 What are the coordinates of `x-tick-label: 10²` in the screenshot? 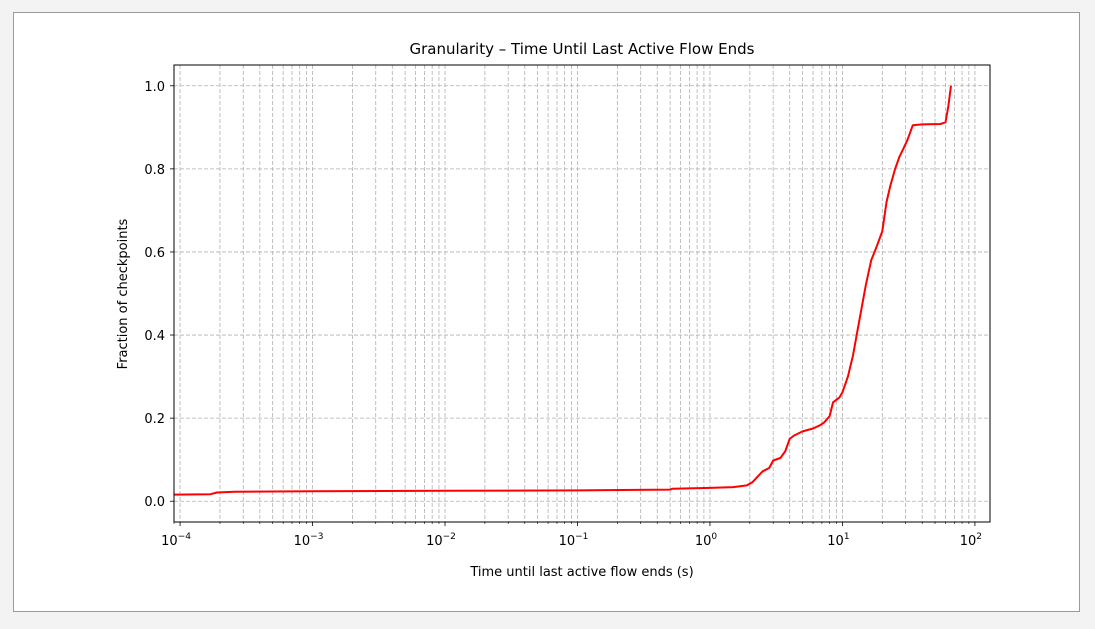 It's located at (971, 540).